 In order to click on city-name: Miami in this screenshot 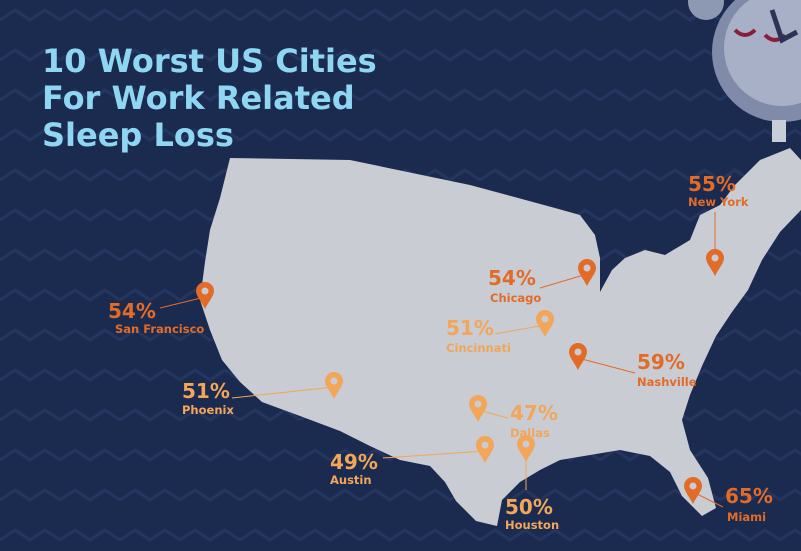, I will do `click(746, 517)`.